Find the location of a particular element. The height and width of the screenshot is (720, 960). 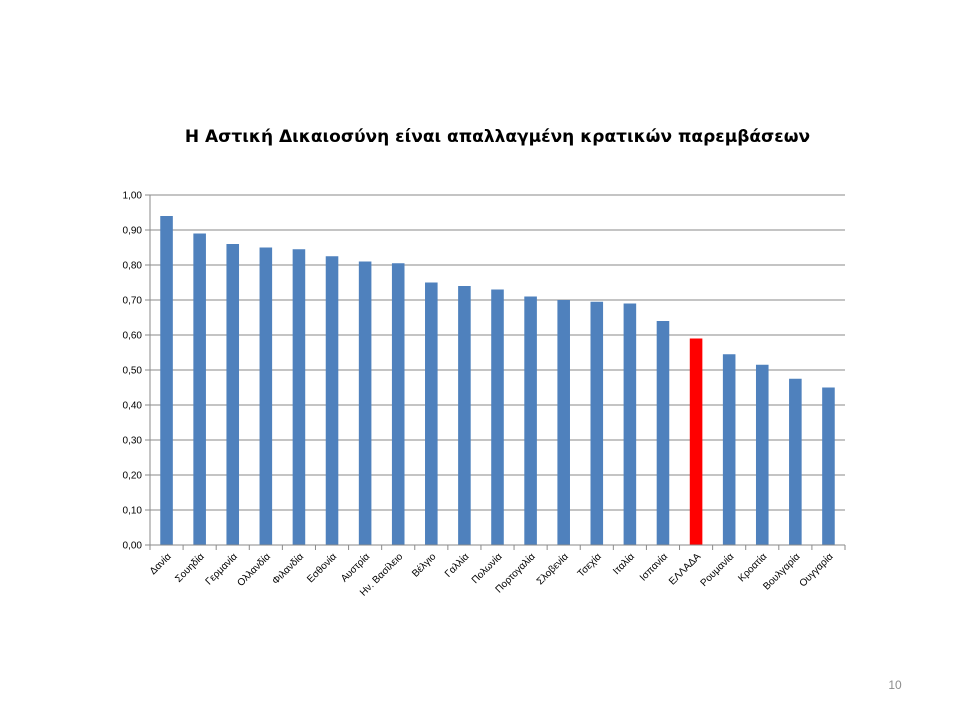

x-tick-label: Τσεχία is located at coordinates (589, 564).